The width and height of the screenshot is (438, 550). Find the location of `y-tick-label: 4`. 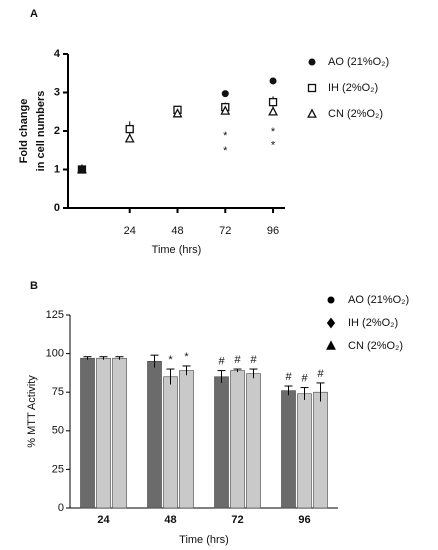

y-tick-label: 4 is located at coordinates (57, 54).